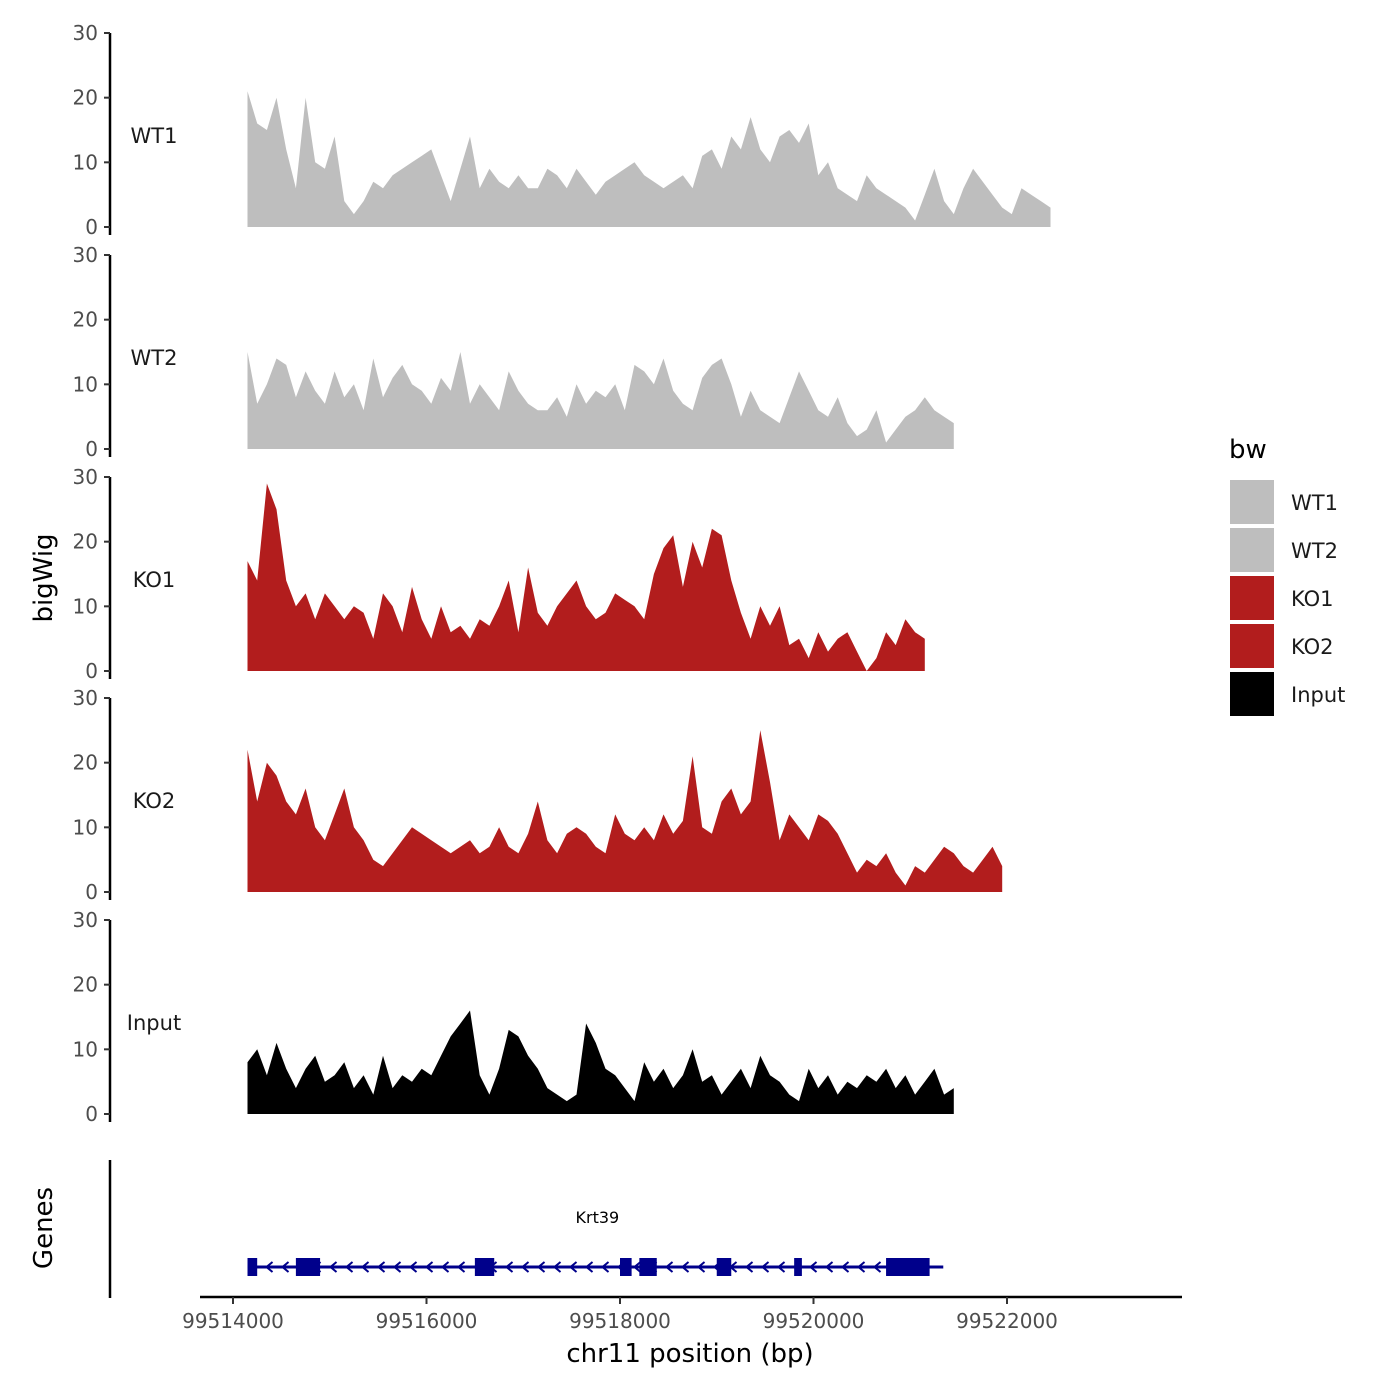 The image size is (1400, 1400). I want to click on track-label-input: Input, so click(154, 1023).